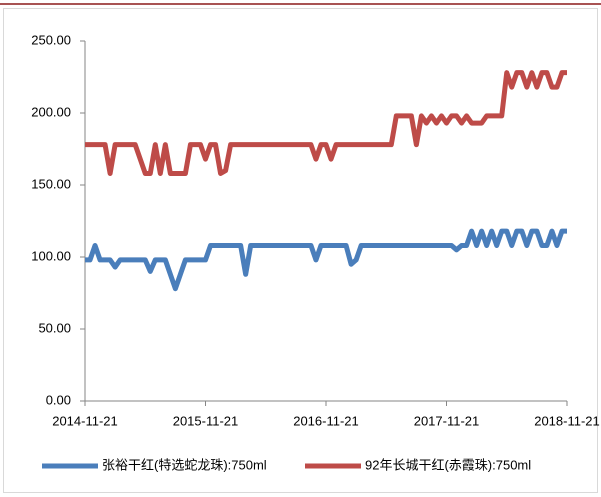  What do you see at coordinates (51, 39) in the screenshot?
I see `y-tick-label: 250.00` at bounding box center [51, 39].